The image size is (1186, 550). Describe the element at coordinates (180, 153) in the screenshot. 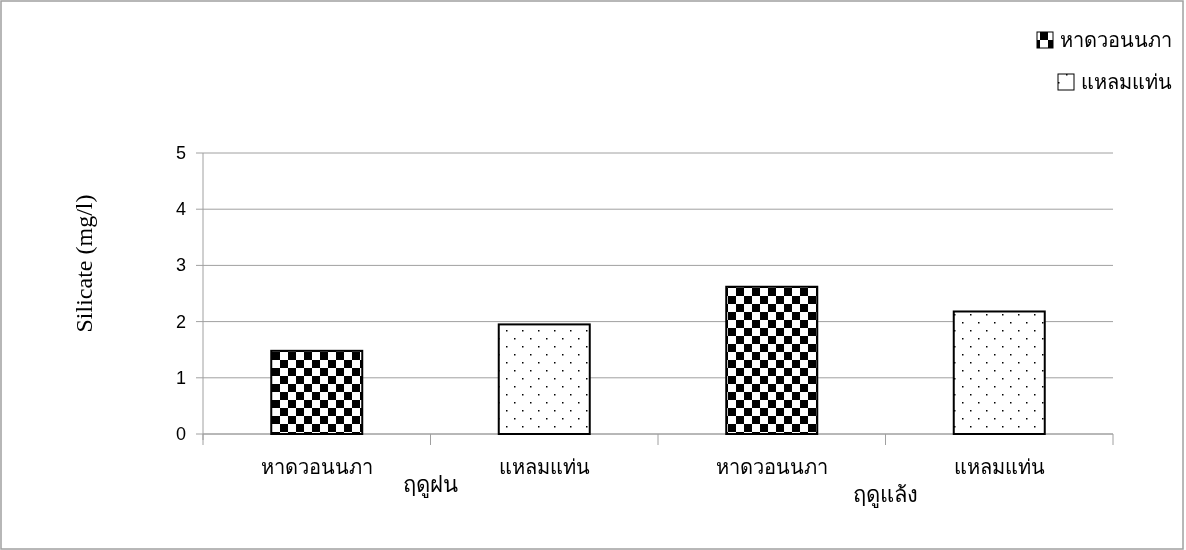

I see `y-tick-label: 5` at that location.